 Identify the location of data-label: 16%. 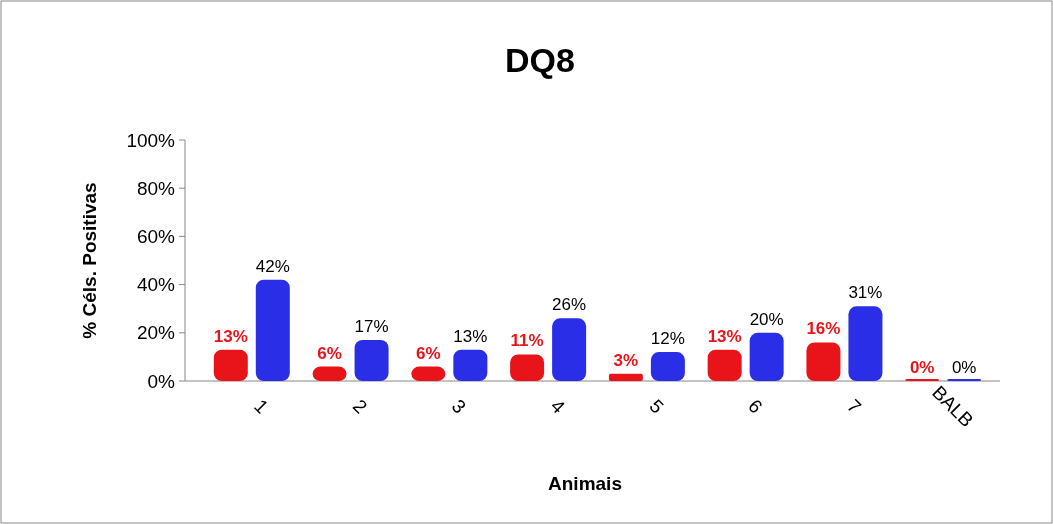
(823, 329).